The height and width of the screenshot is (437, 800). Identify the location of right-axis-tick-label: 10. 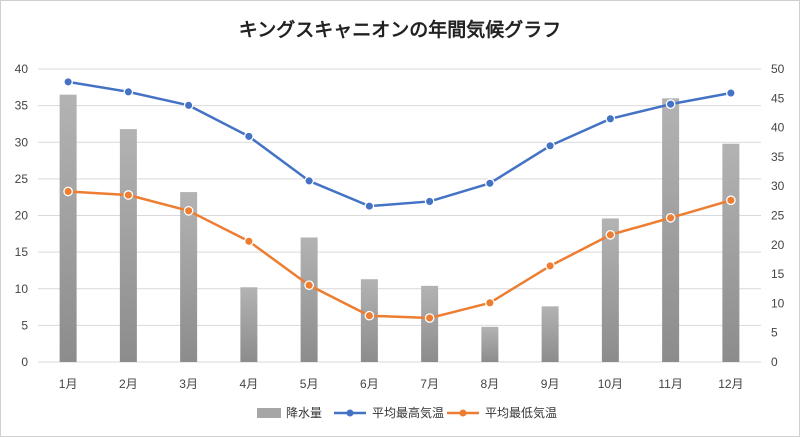
(778, 303).